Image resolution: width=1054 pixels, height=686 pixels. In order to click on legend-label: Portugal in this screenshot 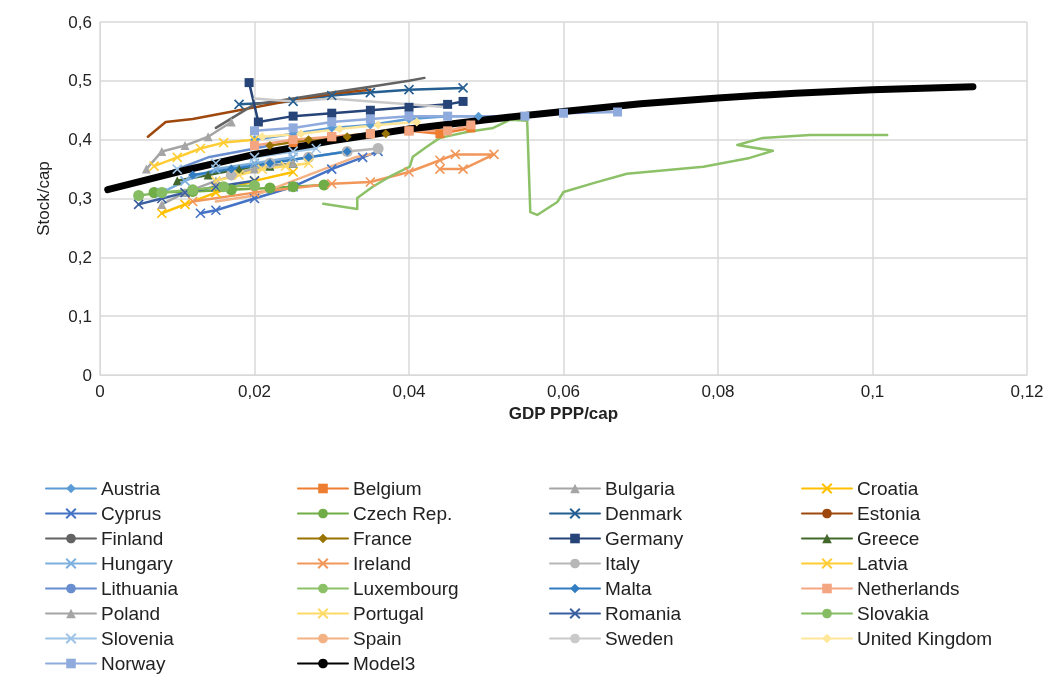, I will do `click(388, 613)`.